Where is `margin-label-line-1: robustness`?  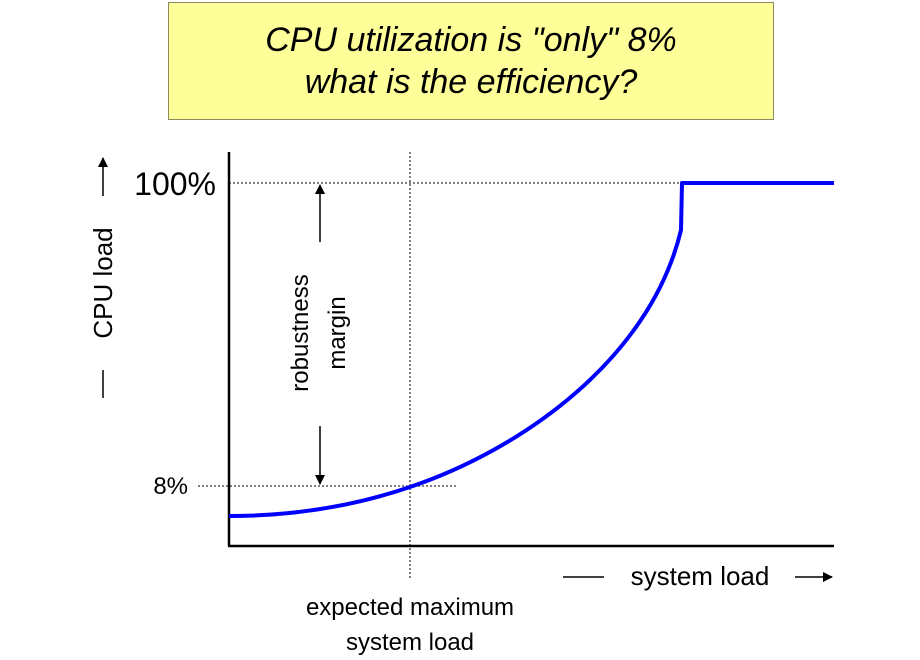
margin-label-line-1: robustness is located at coordinates (300, 332).